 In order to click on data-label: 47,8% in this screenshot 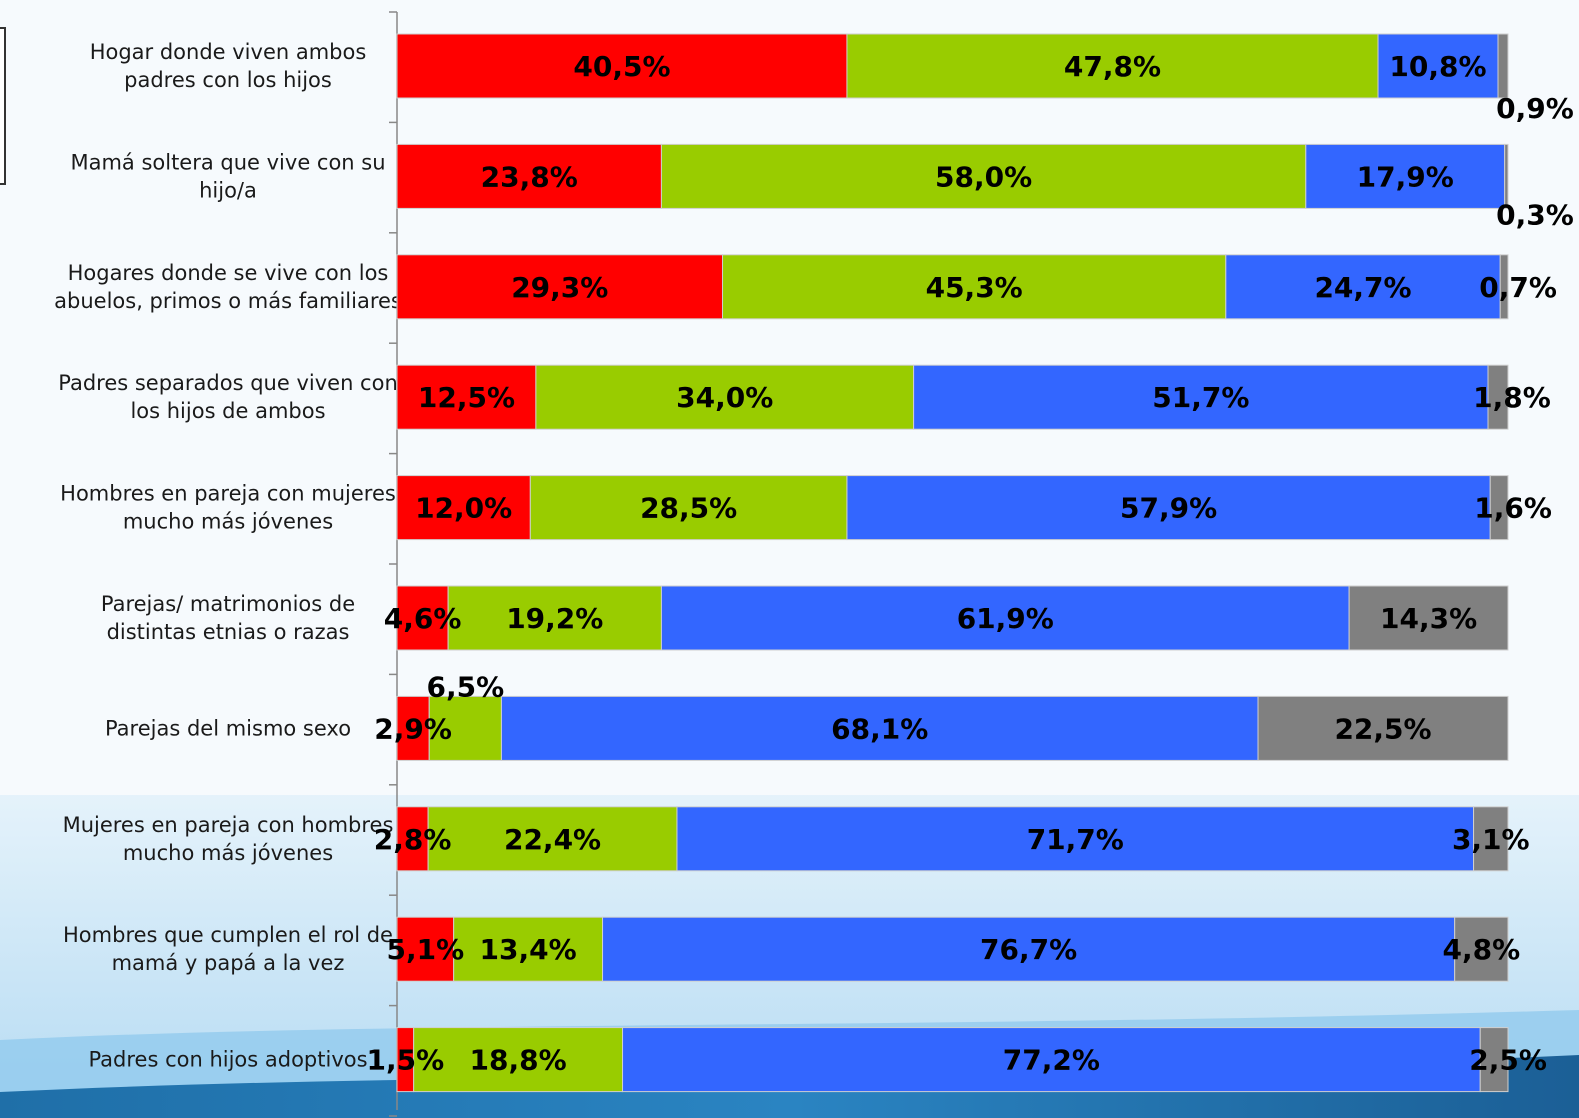, I will do `click(1112, 66)`.